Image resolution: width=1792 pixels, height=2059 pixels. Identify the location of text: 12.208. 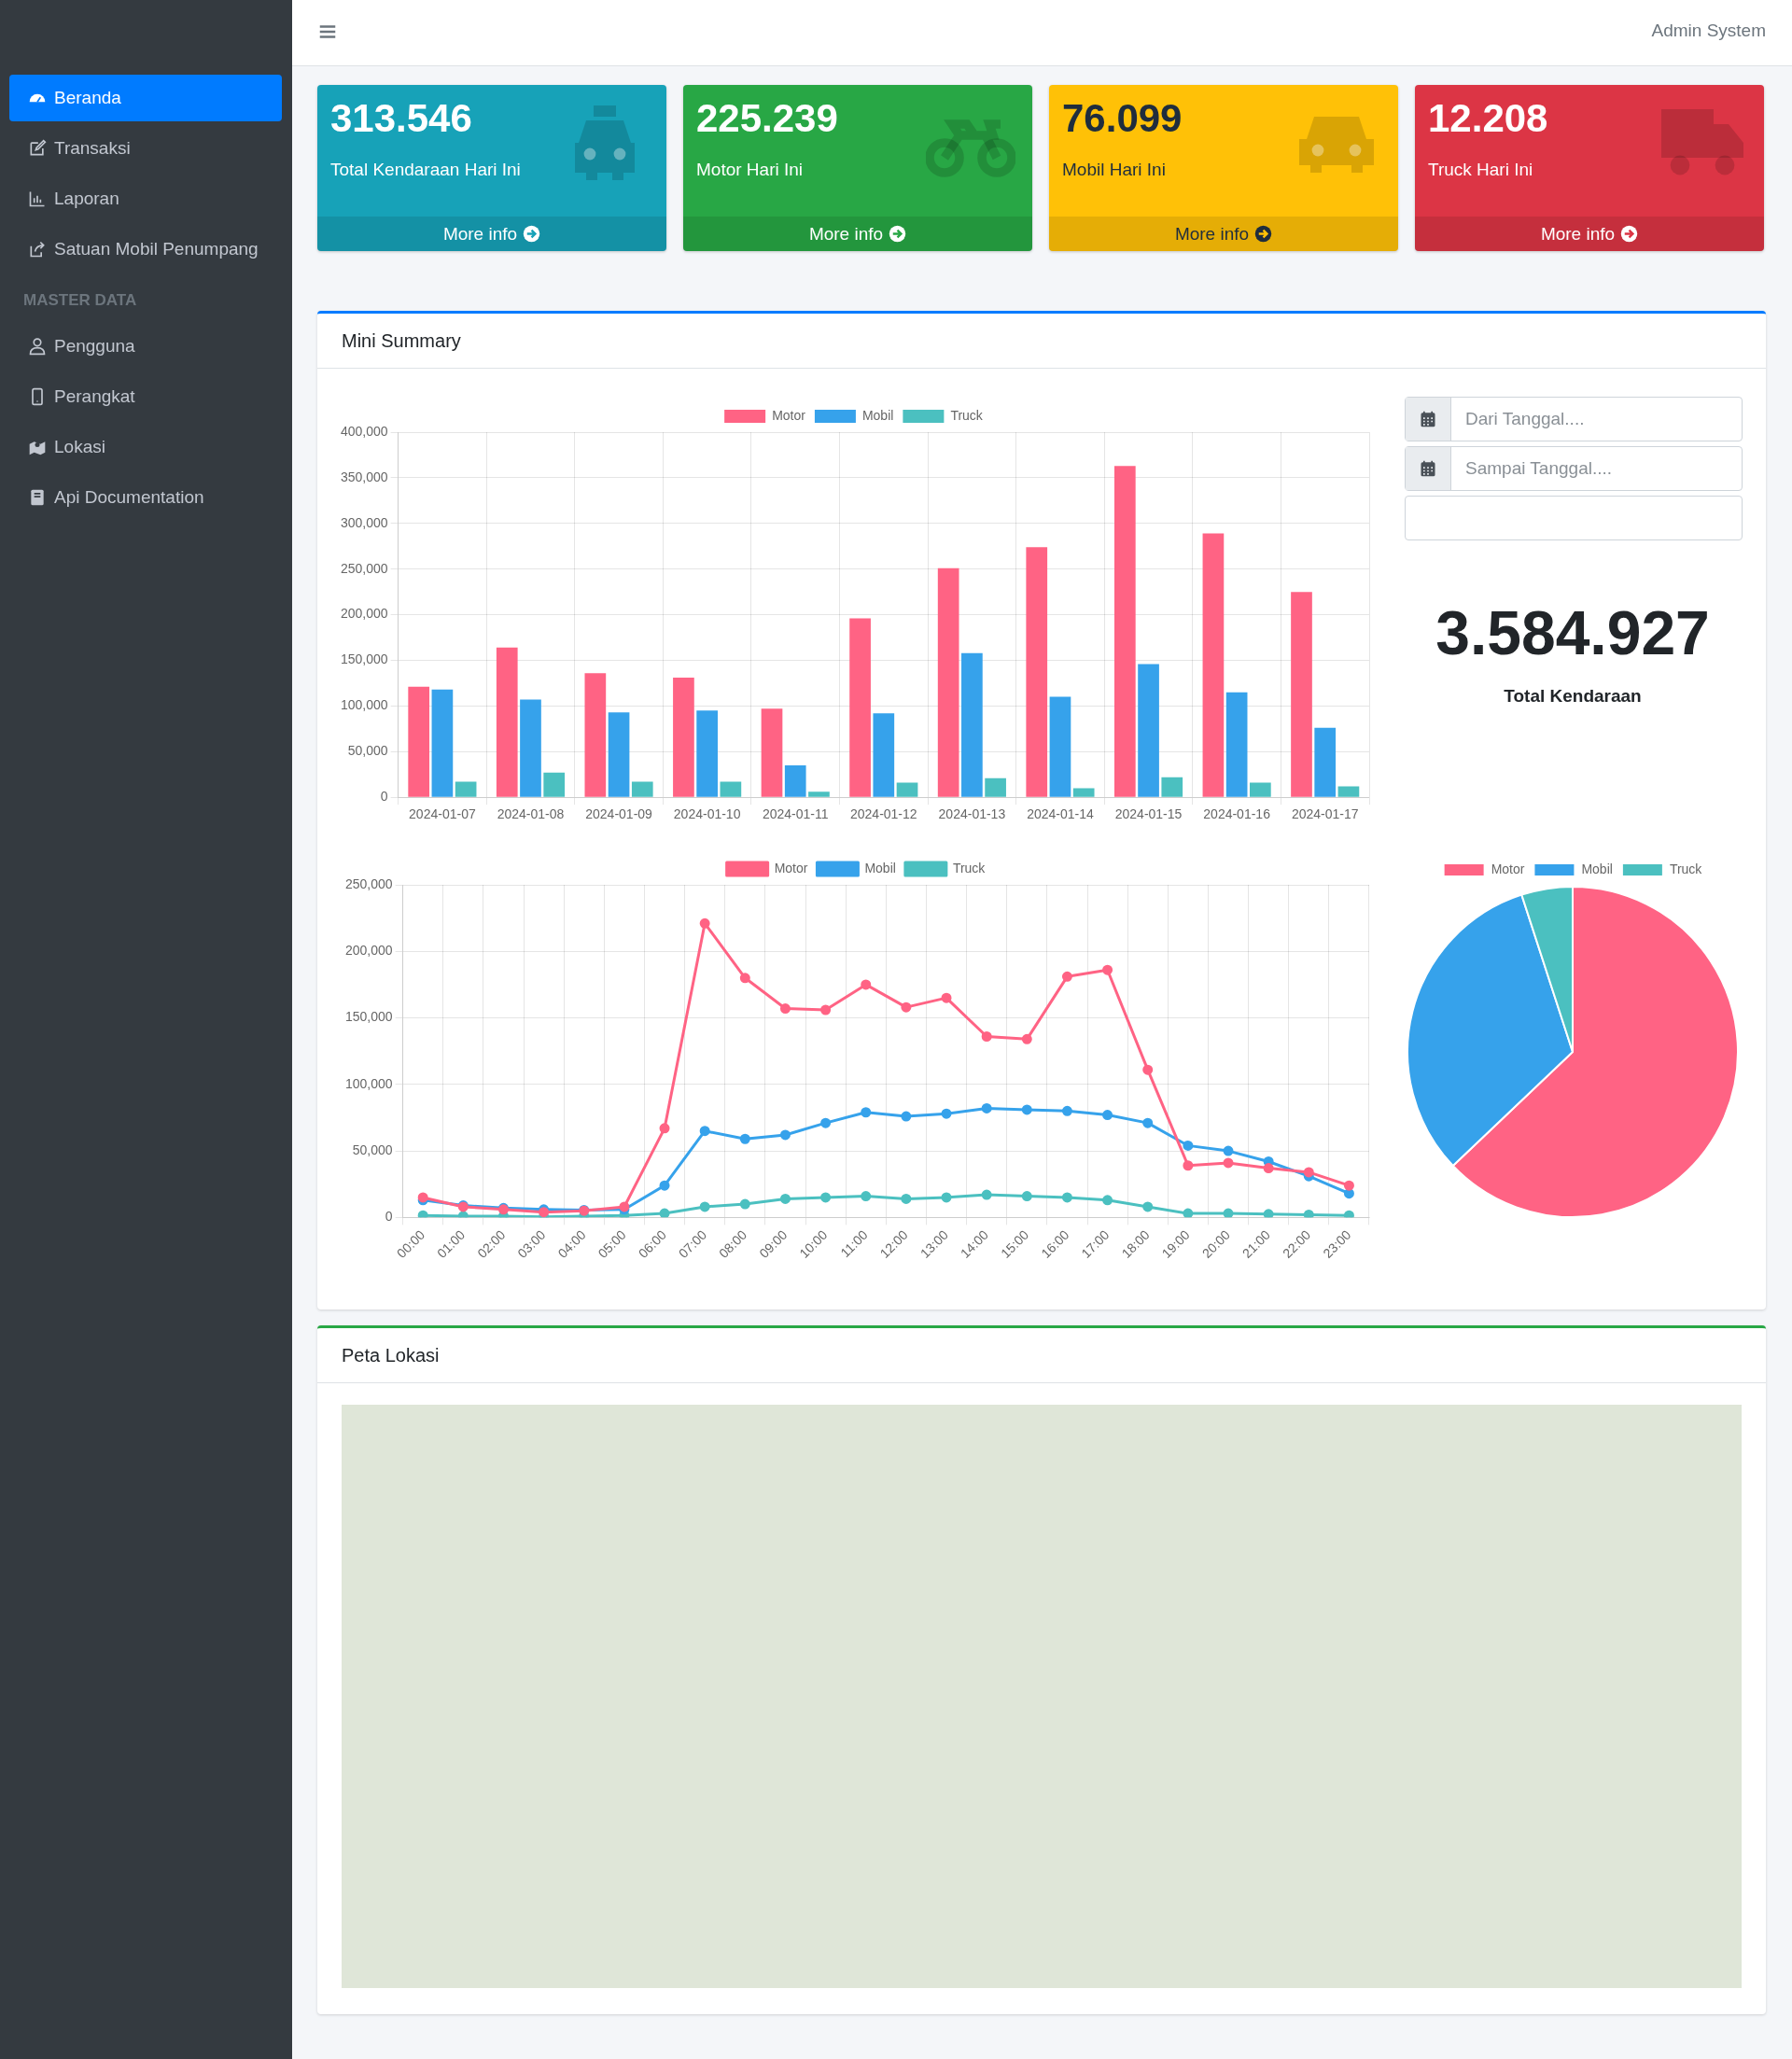
(1488, 118).